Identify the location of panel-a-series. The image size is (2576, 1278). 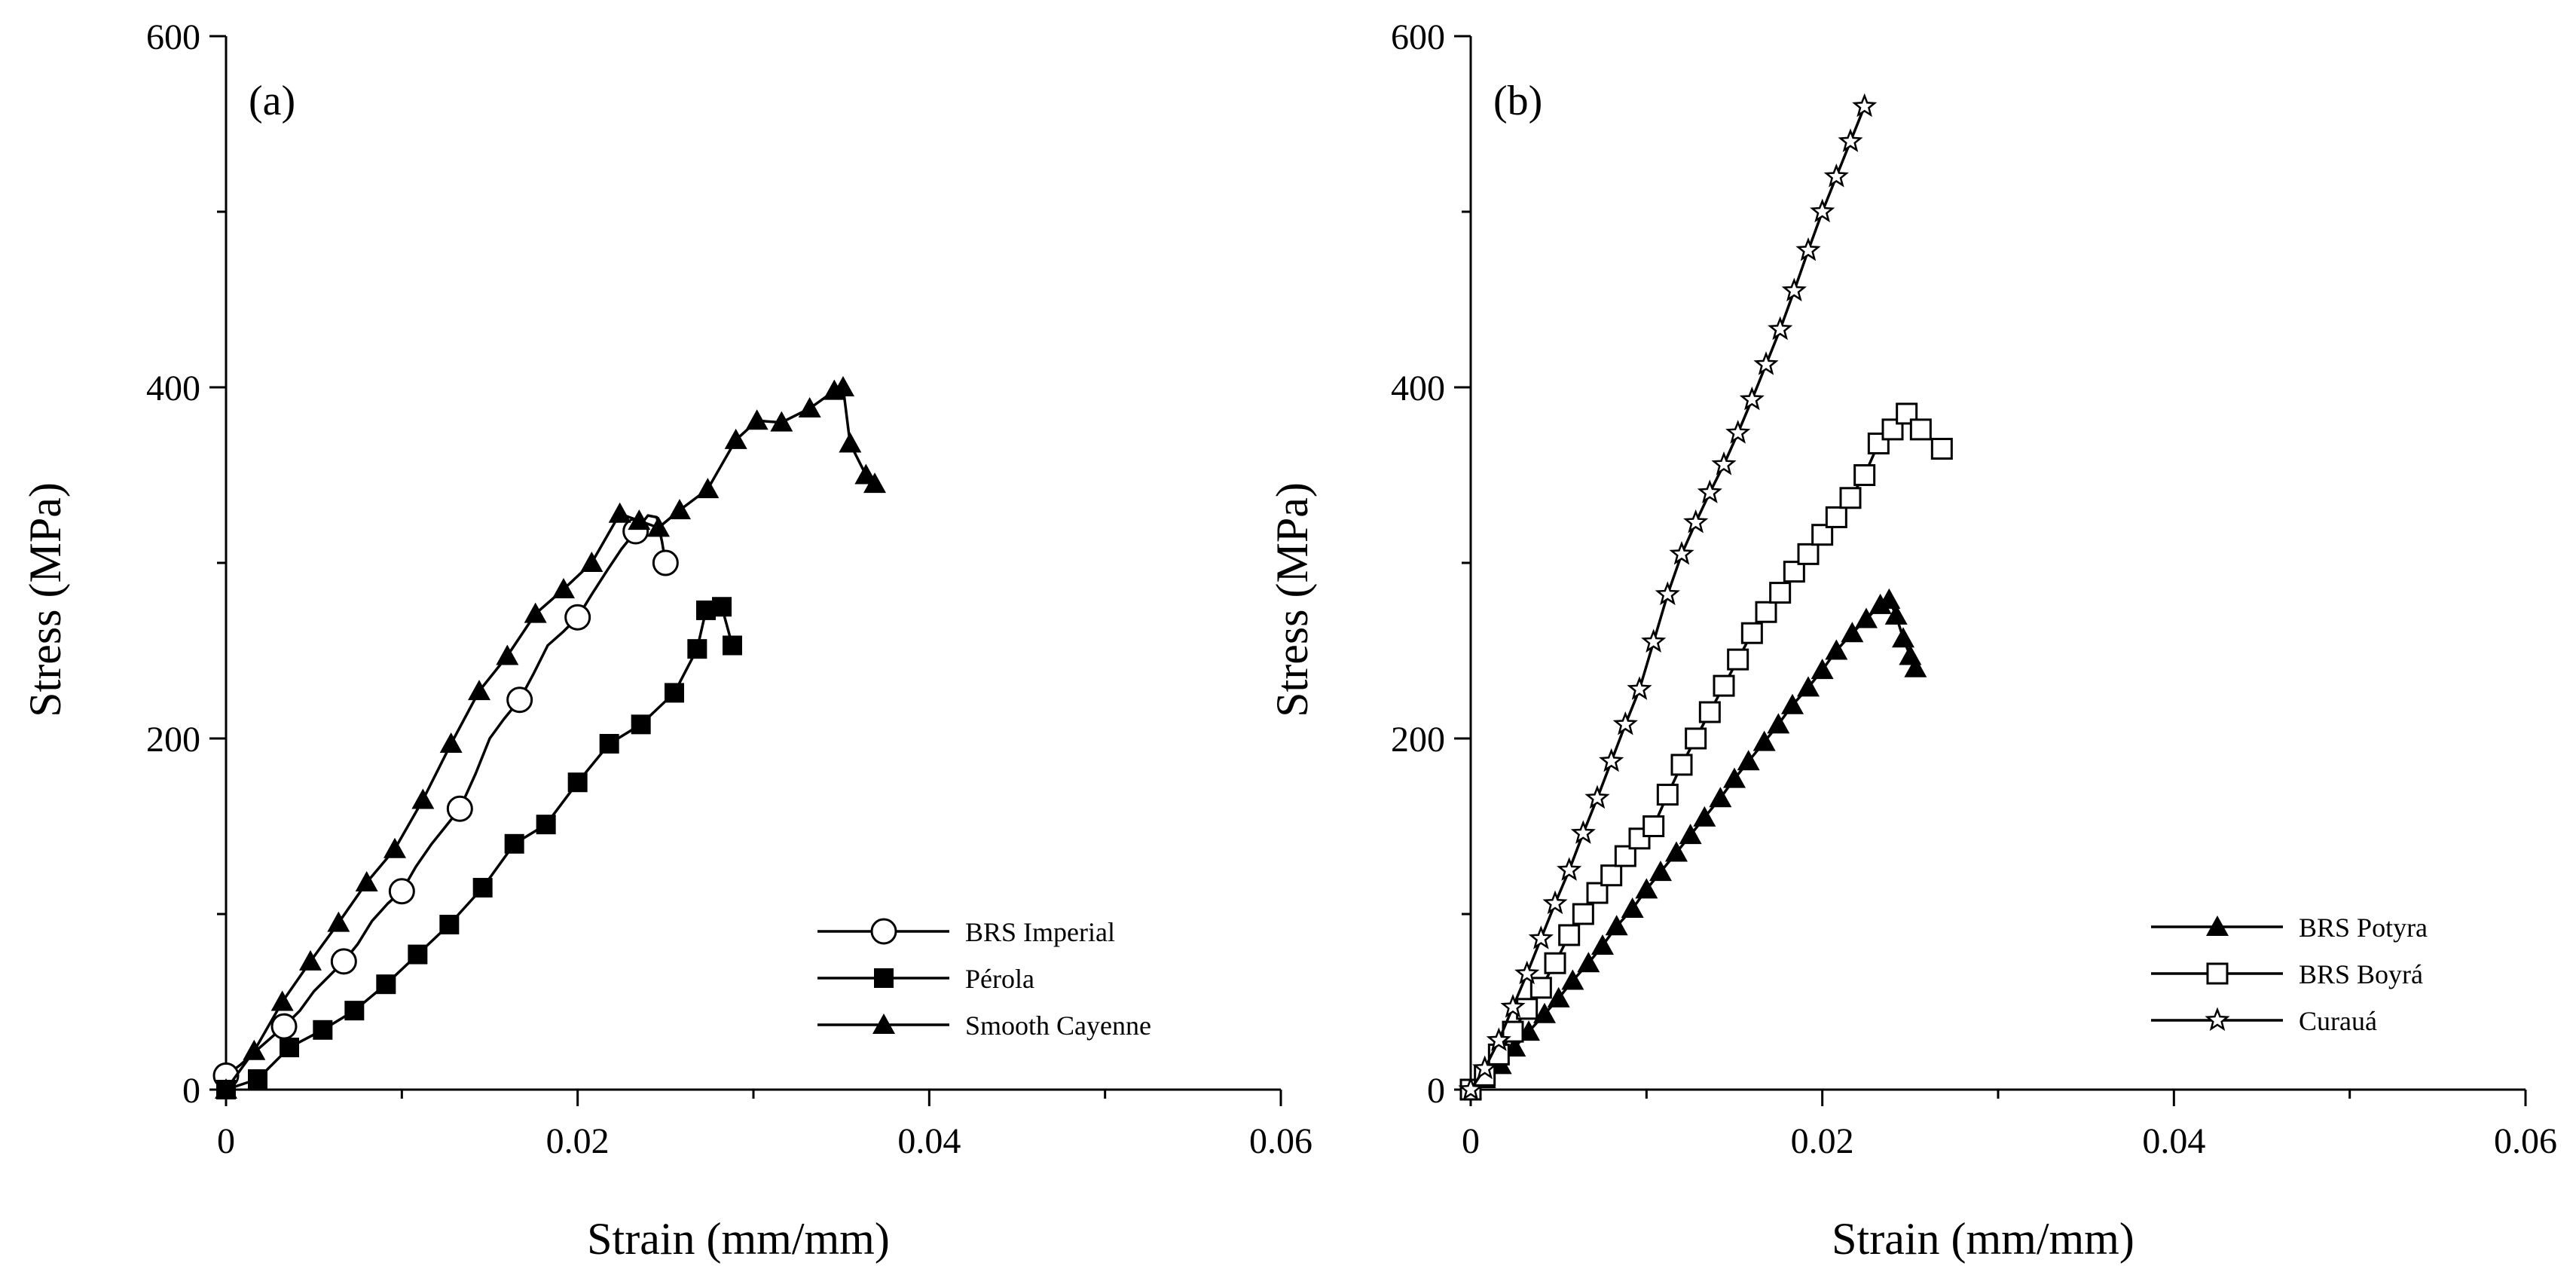
(549, 737).